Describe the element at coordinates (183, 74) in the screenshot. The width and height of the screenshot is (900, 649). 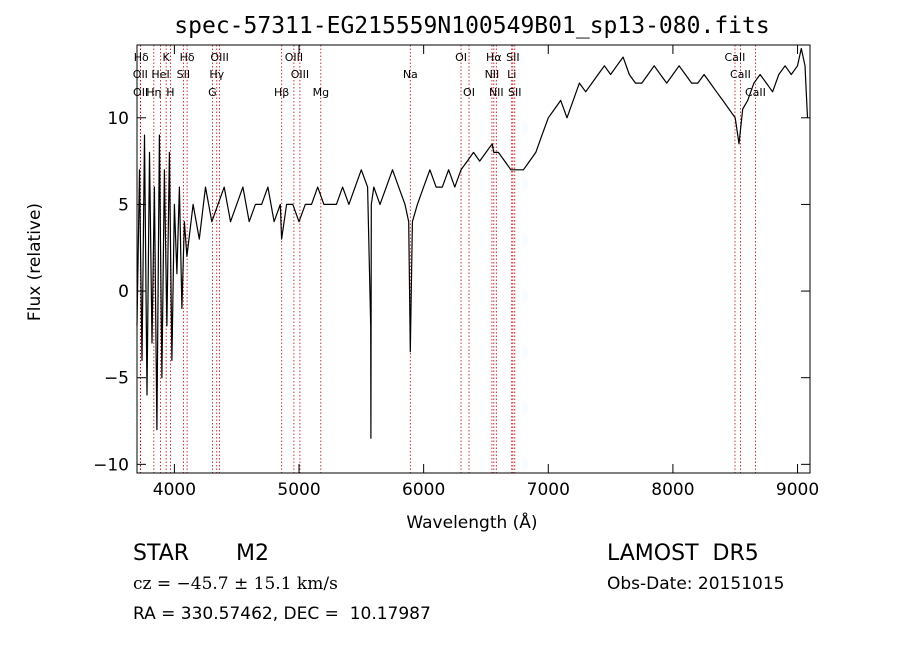
I see `line-id-label-11: SII` at that location.